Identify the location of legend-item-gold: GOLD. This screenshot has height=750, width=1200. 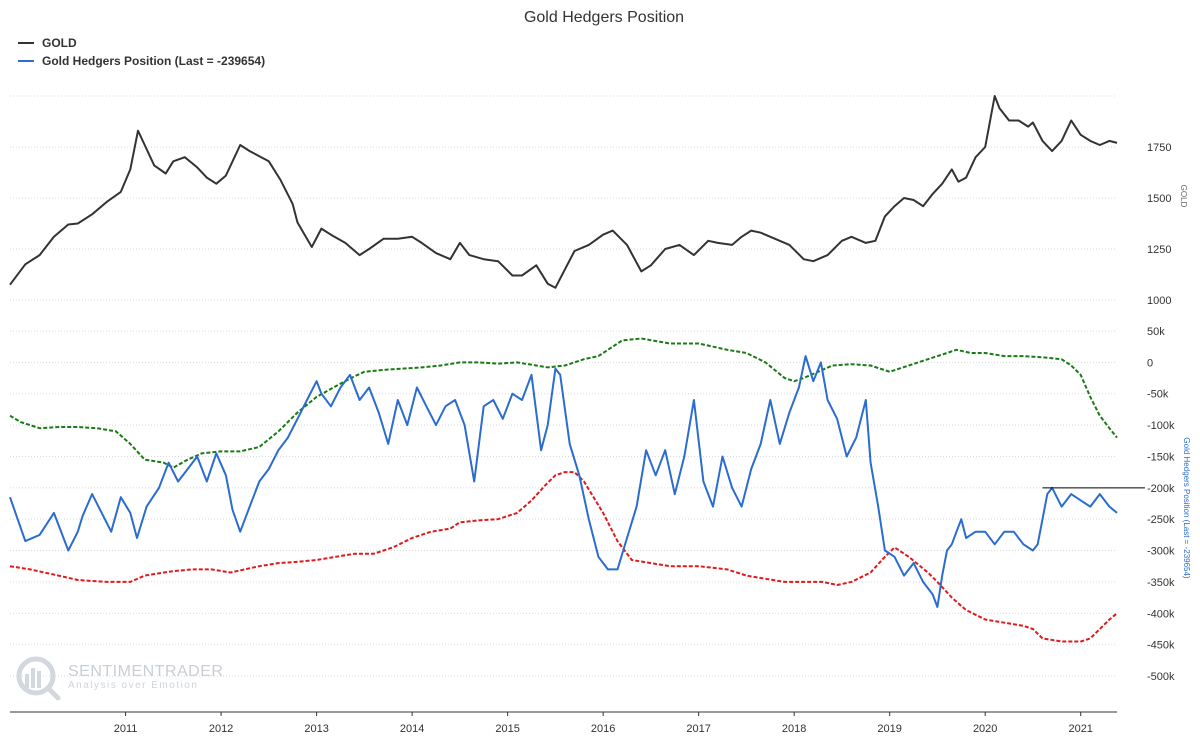
(47, 43).